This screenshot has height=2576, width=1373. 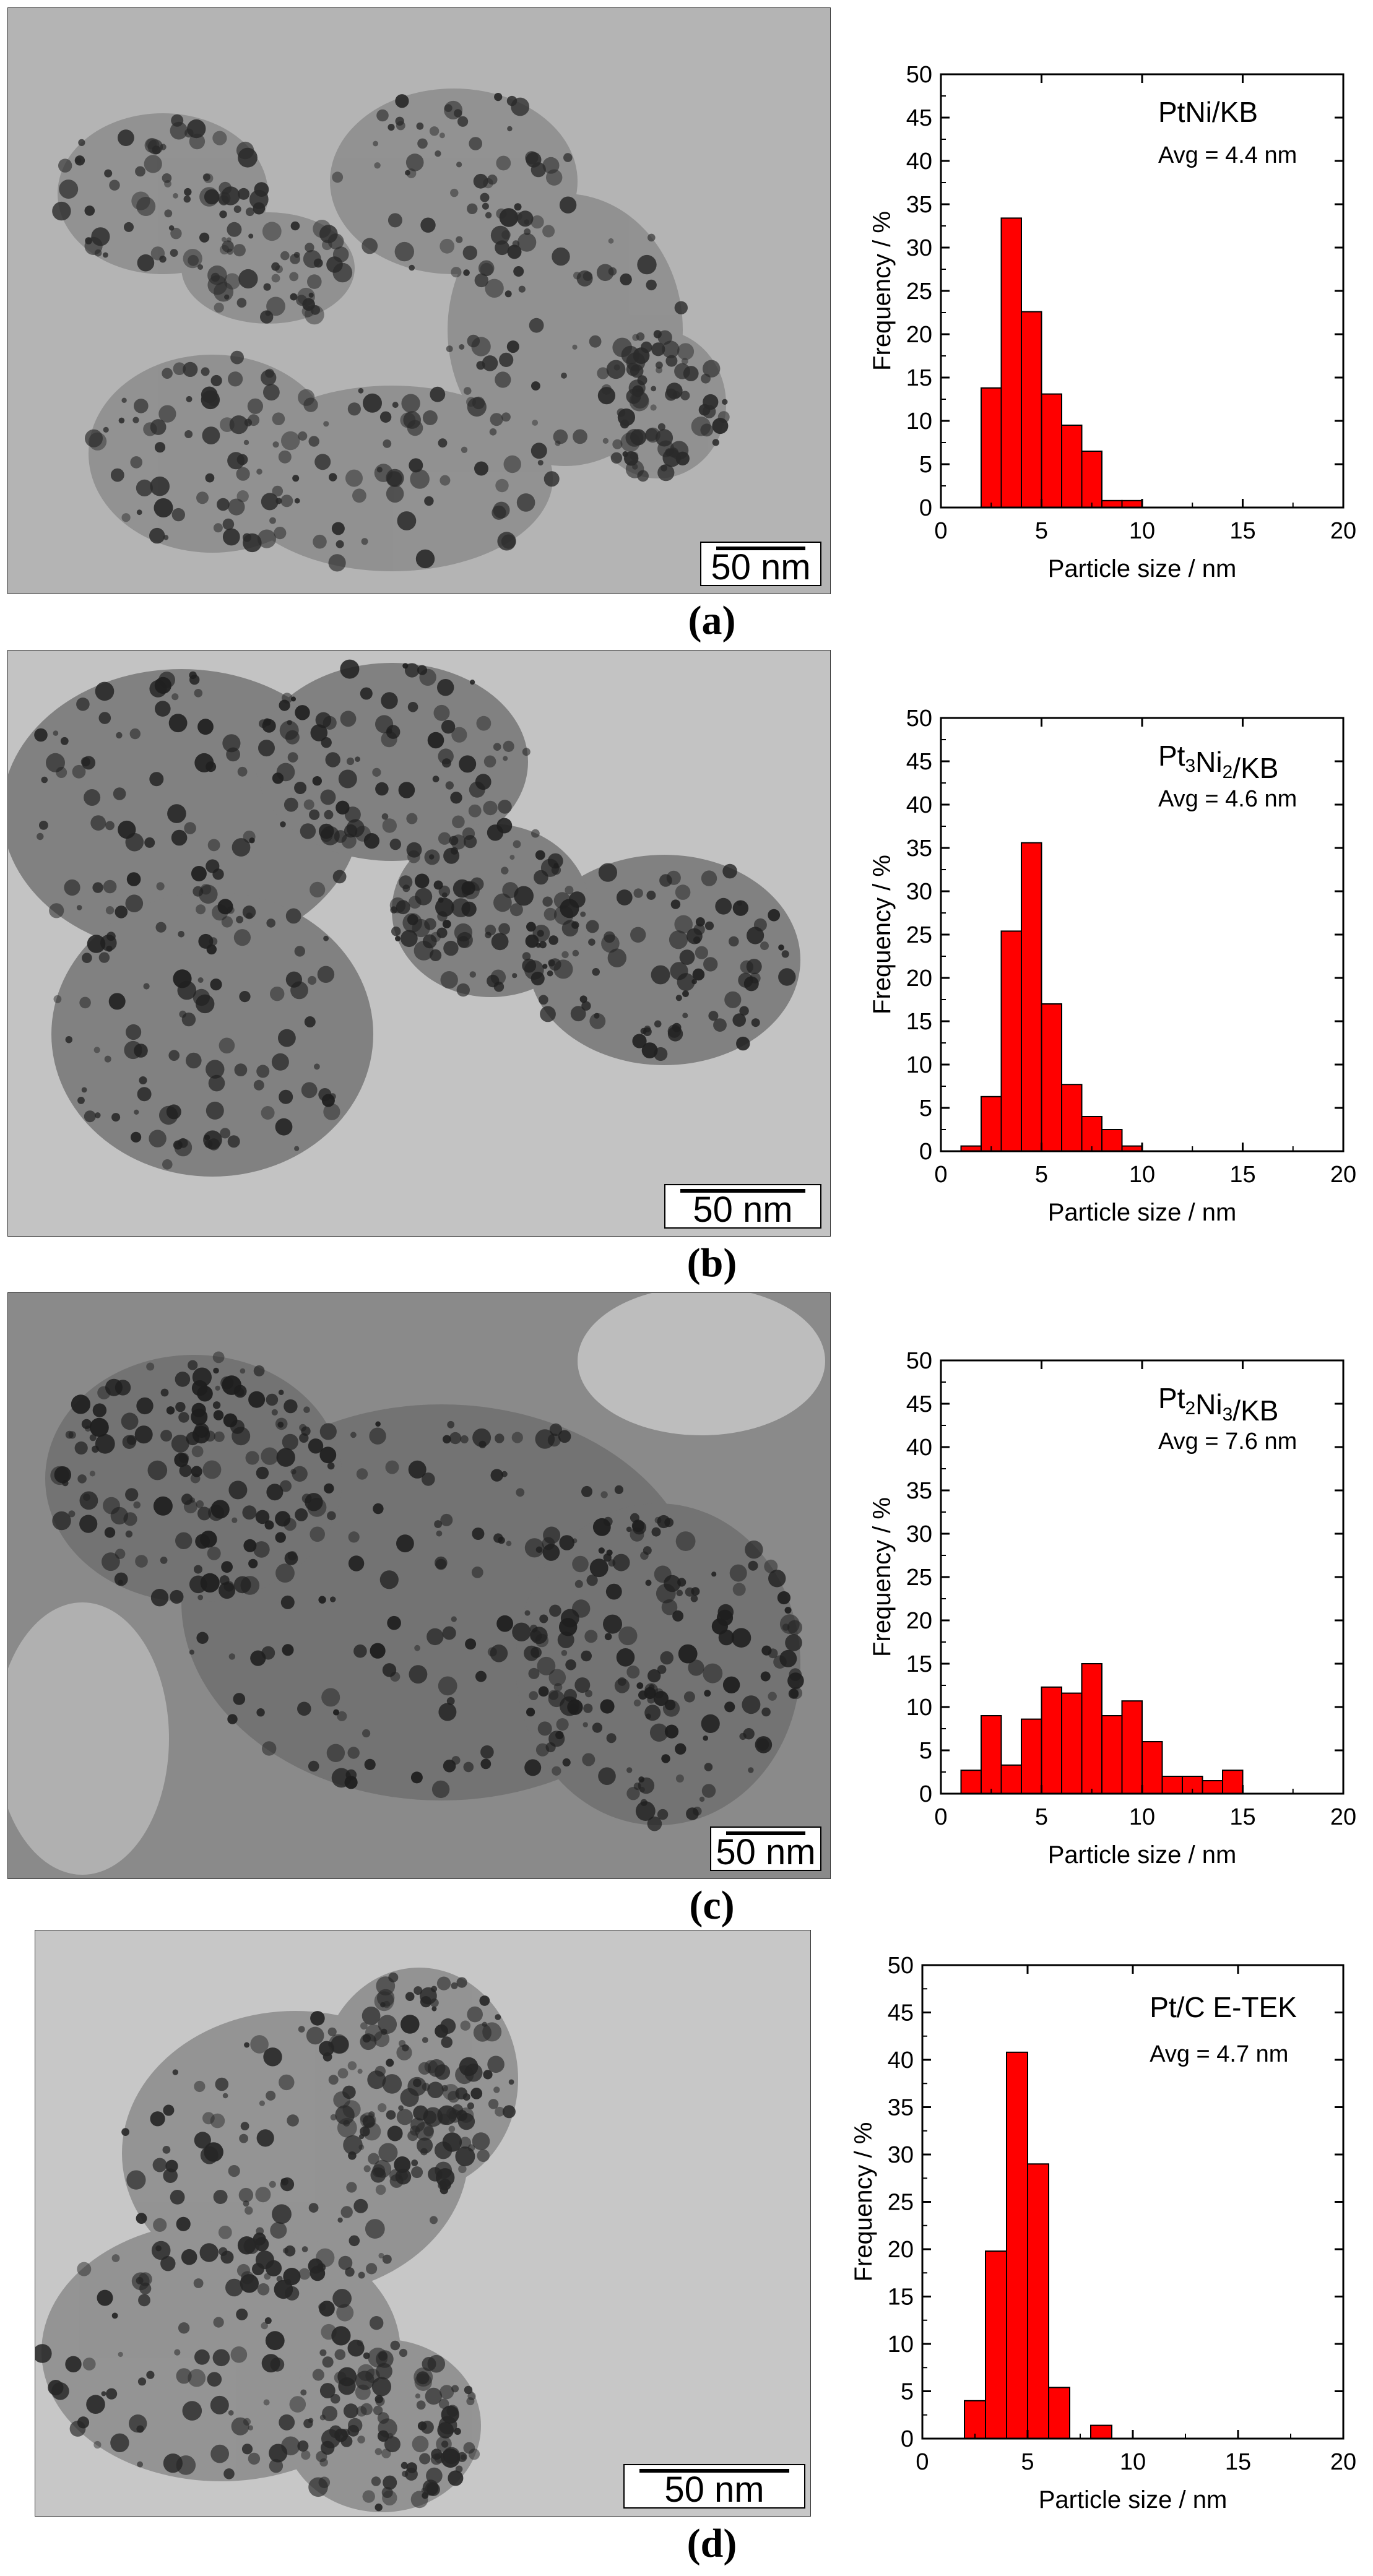 I want to click on histogram-bar, so click(x=1059, y=2413).